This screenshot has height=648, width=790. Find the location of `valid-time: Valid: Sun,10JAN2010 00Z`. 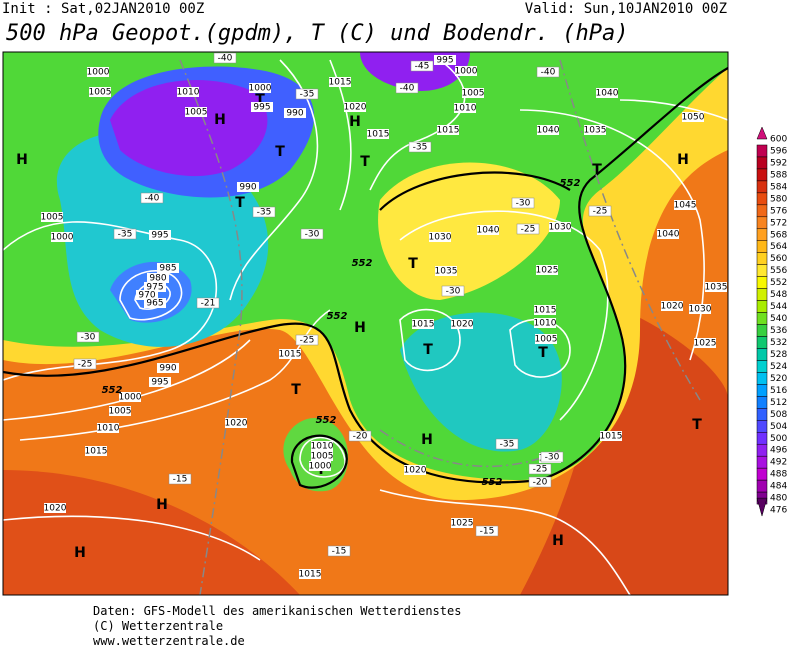

valid-time: Valid: Sun,10JAN2010 00Z is located at coordinates (626, 9).